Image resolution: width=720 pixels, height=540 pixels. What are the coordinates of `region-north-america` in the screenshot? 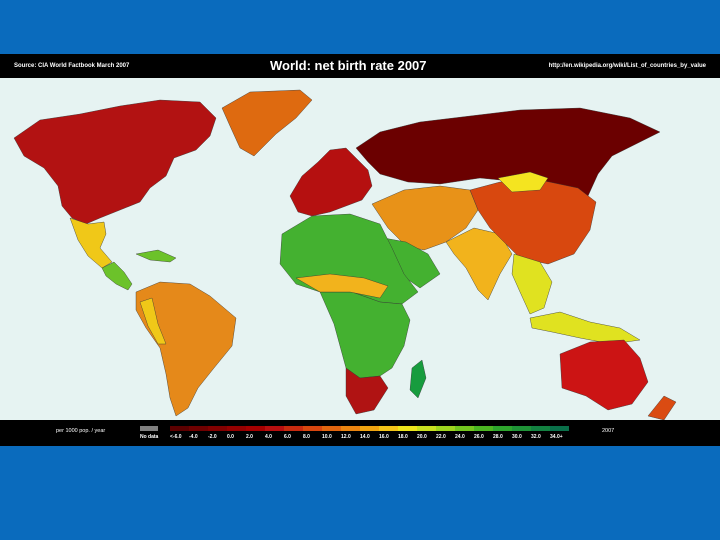 It's located at (115, 162).